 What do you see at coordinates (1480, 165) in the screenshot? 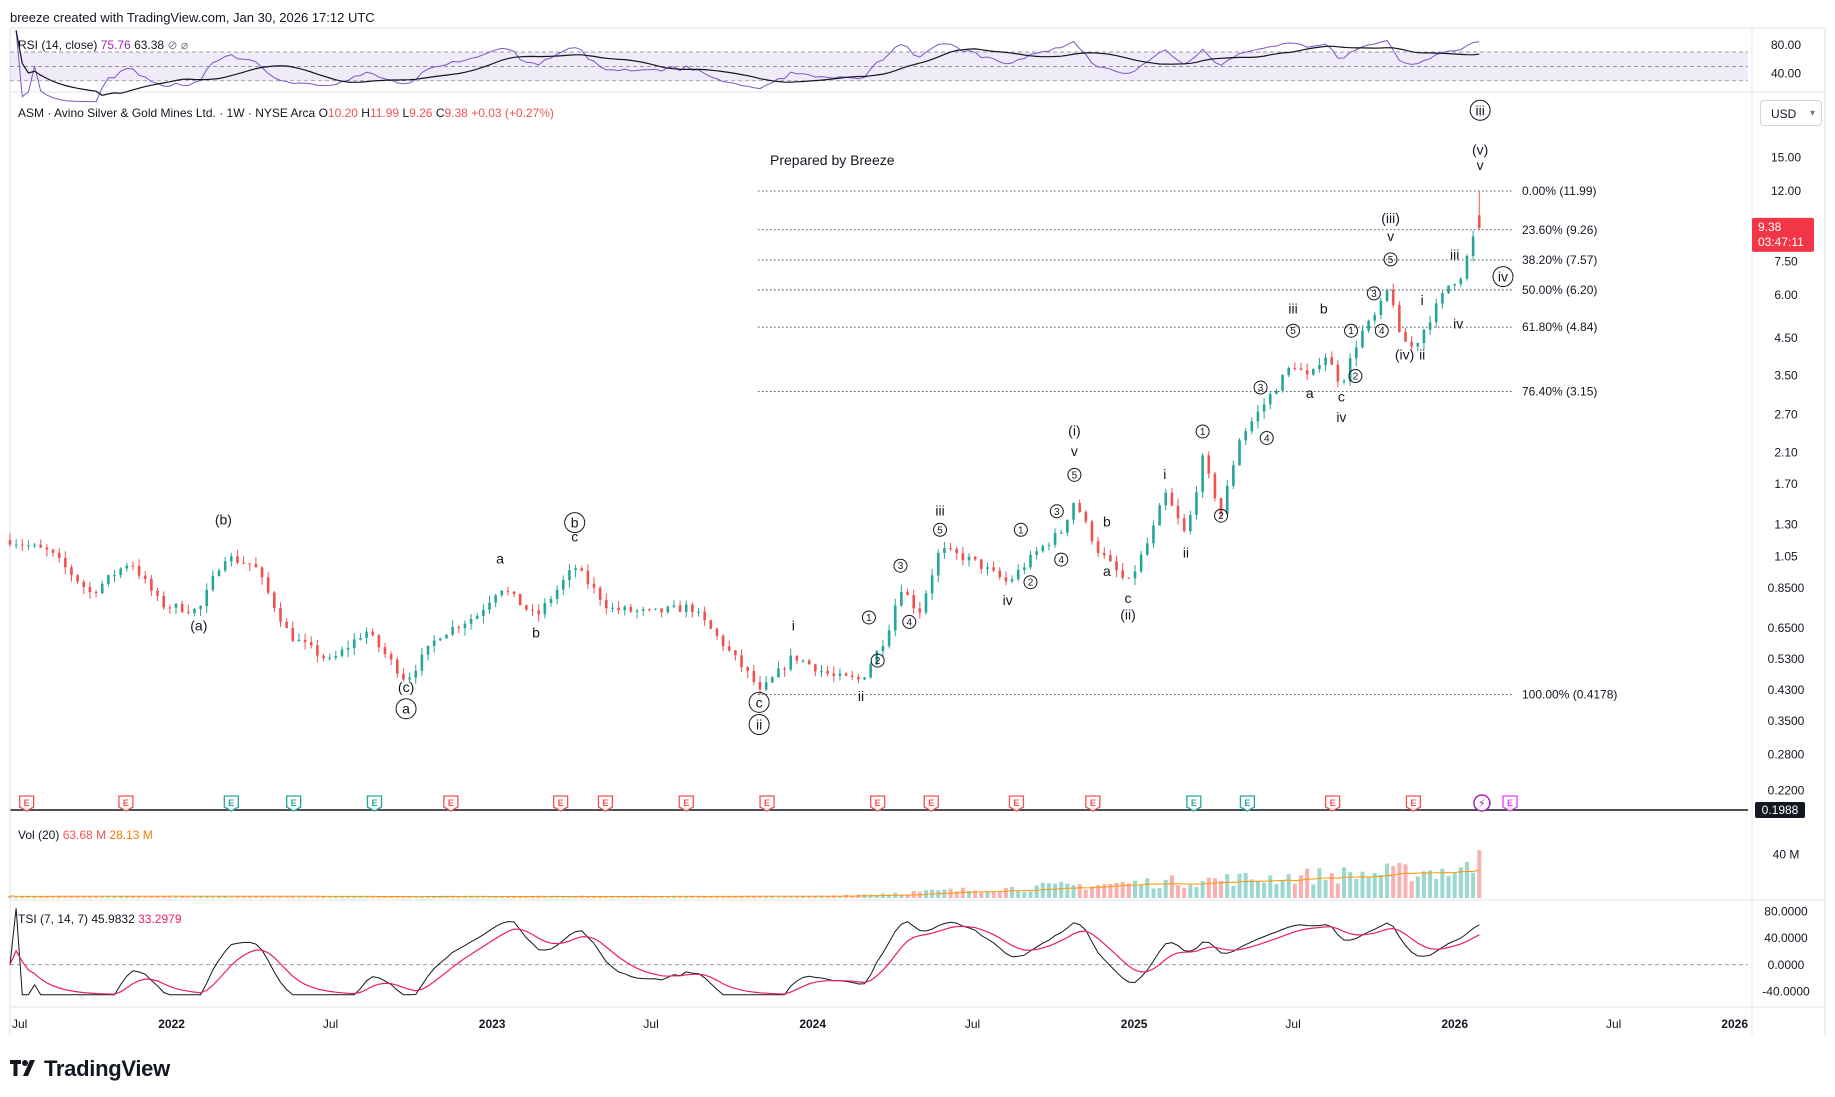
I see `wave-label: v` at bounding box center [1480, 165].